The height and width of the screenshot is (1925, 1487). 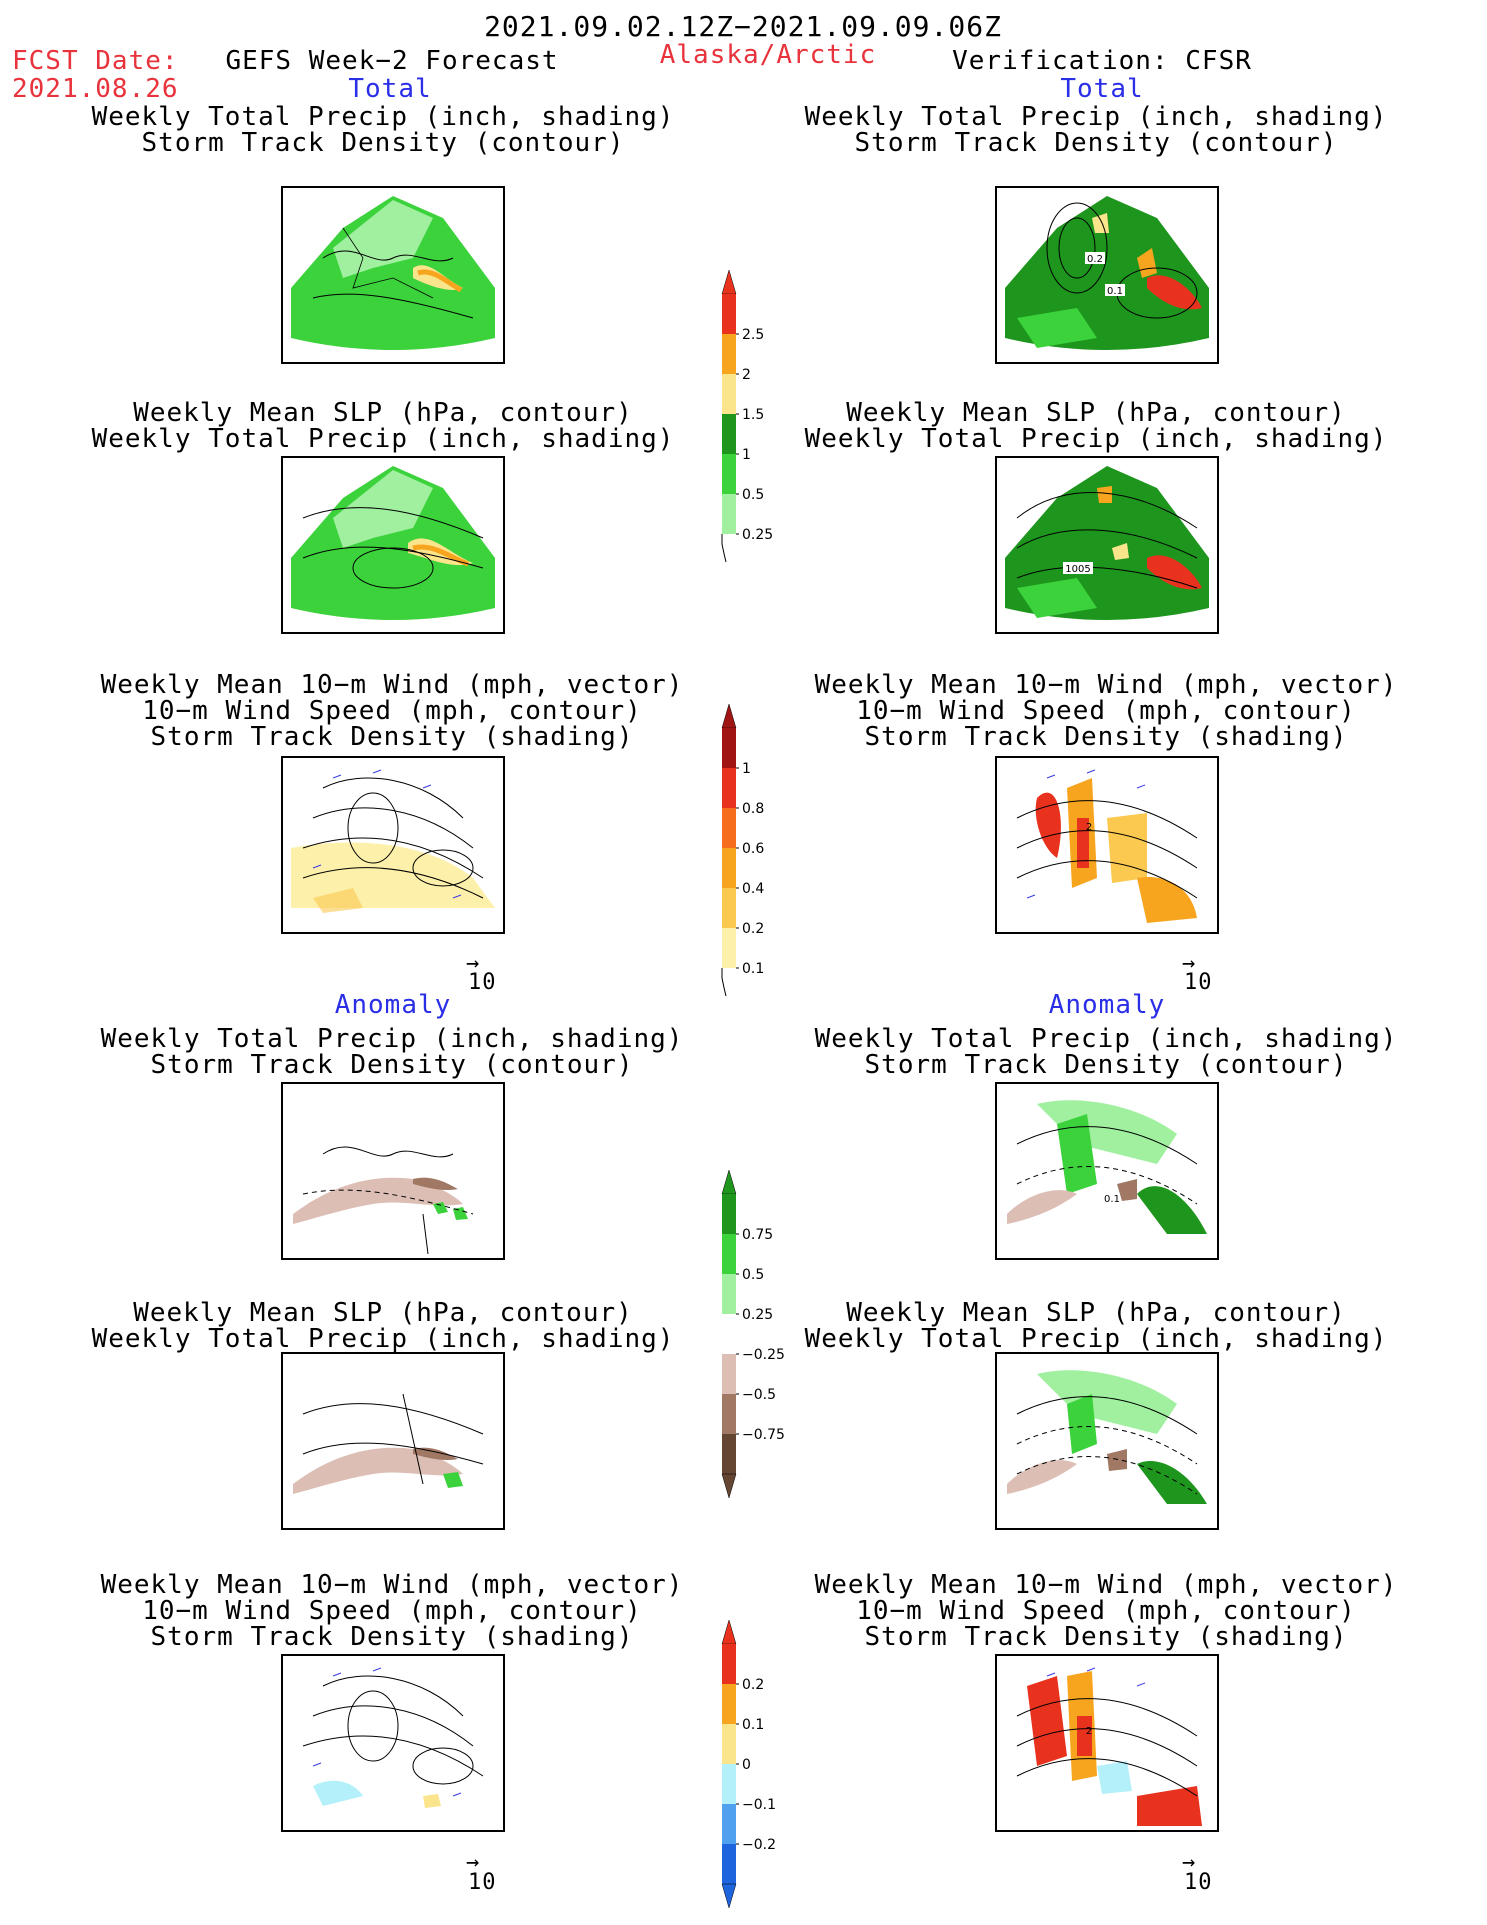 What do you see at coordinates (1107, 545) in the screenshot?
I see `map-verification-total-slp-precip: 1005` at bounding box center [1107, 545].